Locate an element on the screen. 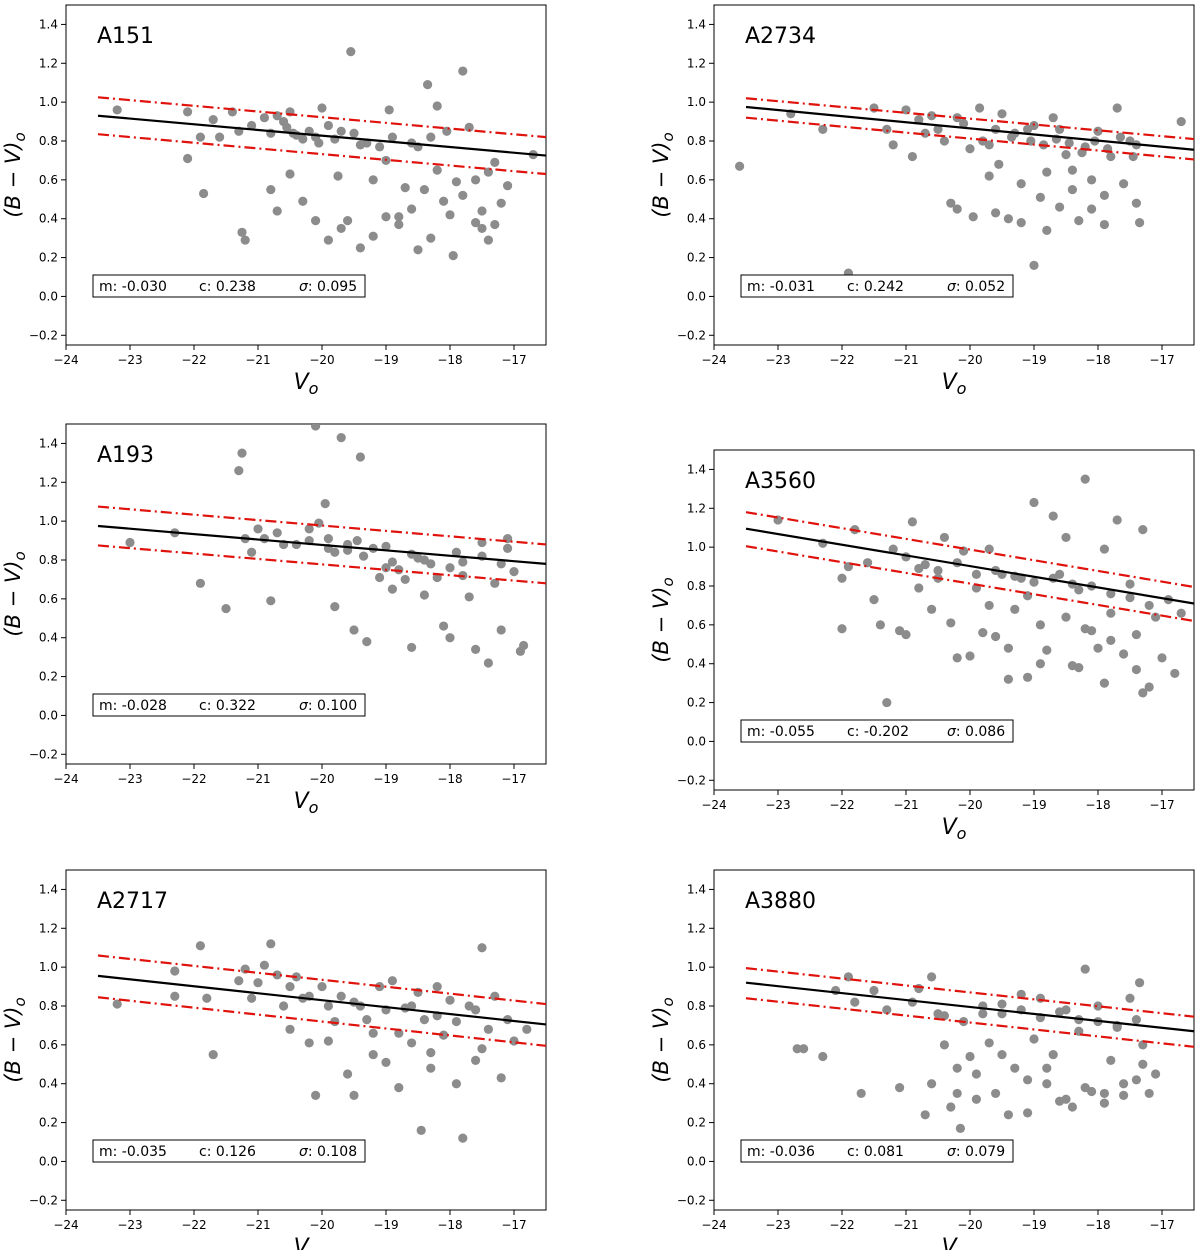 This screenshot has width=1200, height=1254. intercept-value: c: -0.202 is located at coordinates (878, 732).